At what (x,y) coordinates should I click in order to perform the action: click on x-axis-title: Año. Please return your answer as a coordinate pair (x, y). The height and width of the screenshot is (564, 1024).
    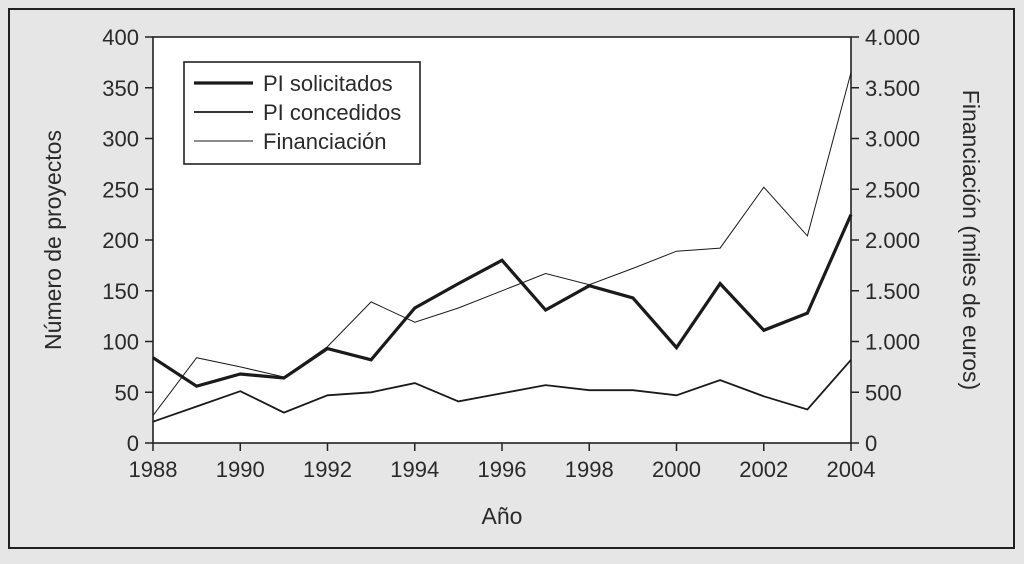
    Looking at the image, I should click on (502, 516).